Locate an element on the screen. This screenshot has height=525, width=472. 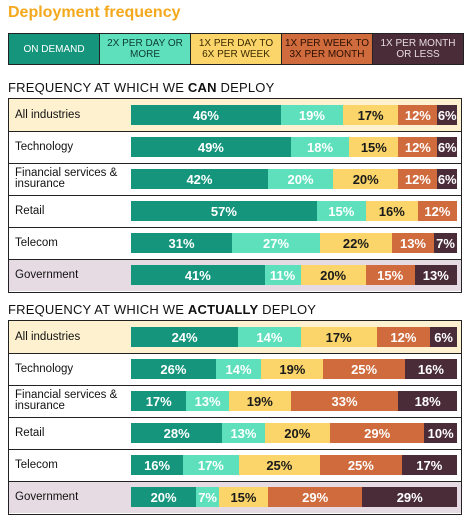
stacked-bar: 26% 14% 19% 25% 16% is located at coordinates (294, 369).